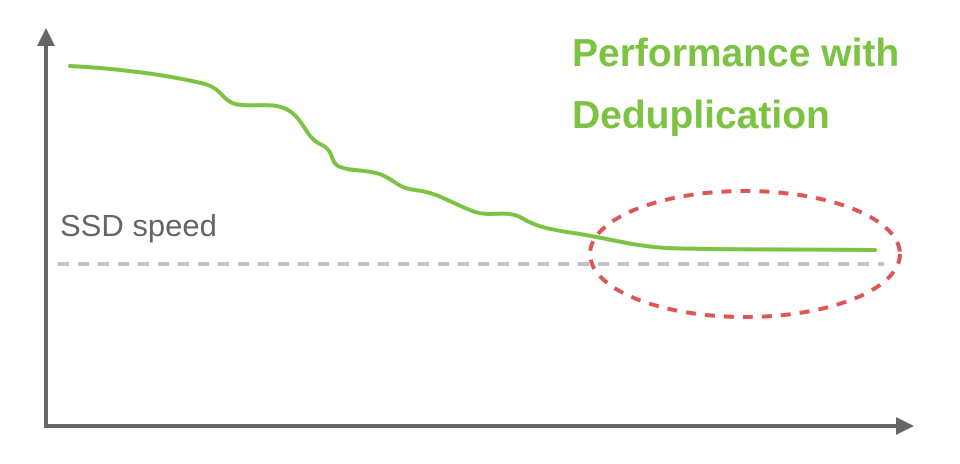 The height and width of the screenshot is (464, 960). I want to click on ssd-speed-label: SSD speed, so click(138, 225).